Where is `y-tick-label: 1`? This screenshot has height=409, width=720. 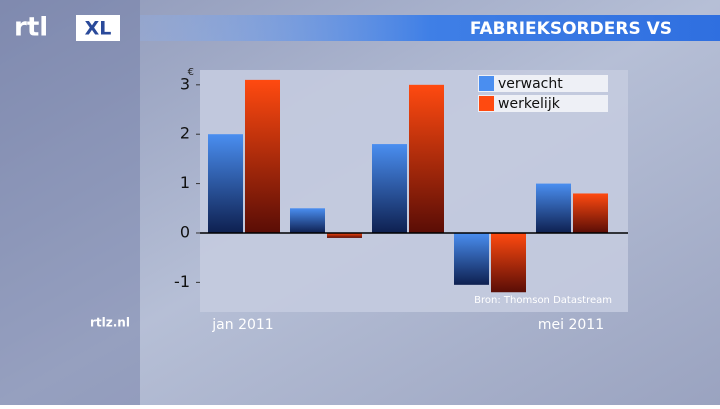 y-tick-label: 1 is located at coordinates (185, 182).